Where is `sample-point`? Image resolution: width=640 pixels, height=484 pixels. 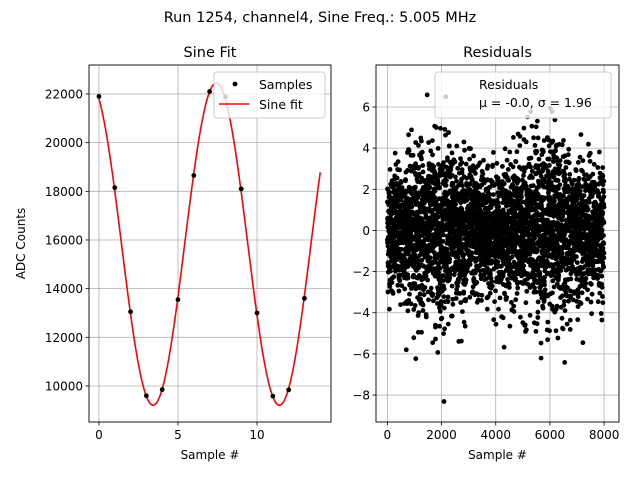 sample-point is located at coordinates (289, 390).